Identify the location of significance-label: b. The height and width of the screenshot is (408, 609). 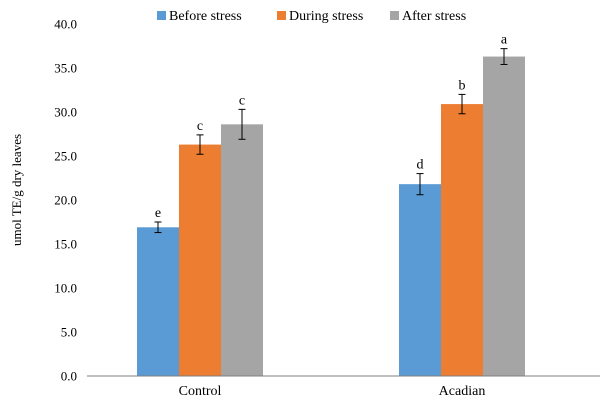
(462, 85).